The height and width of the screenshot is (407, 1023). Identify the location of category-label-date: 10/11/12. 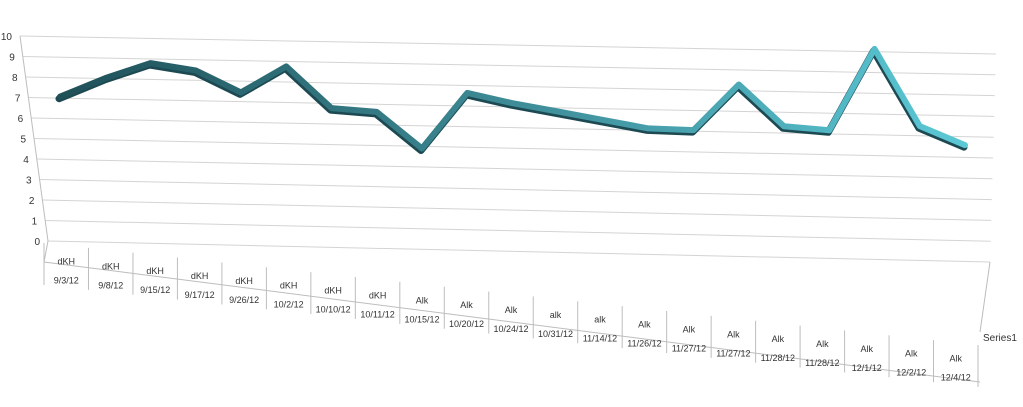
(377, 314).